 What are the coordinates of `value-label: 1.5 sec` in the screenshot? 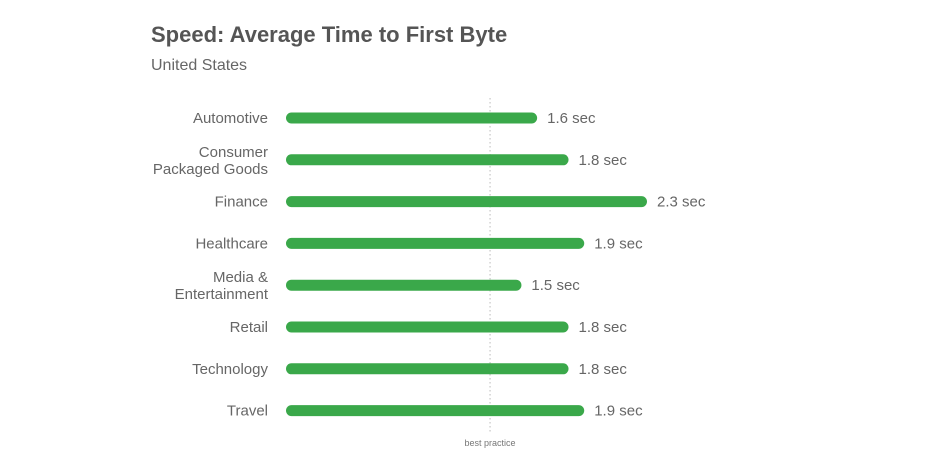 It's located at (555, 285).